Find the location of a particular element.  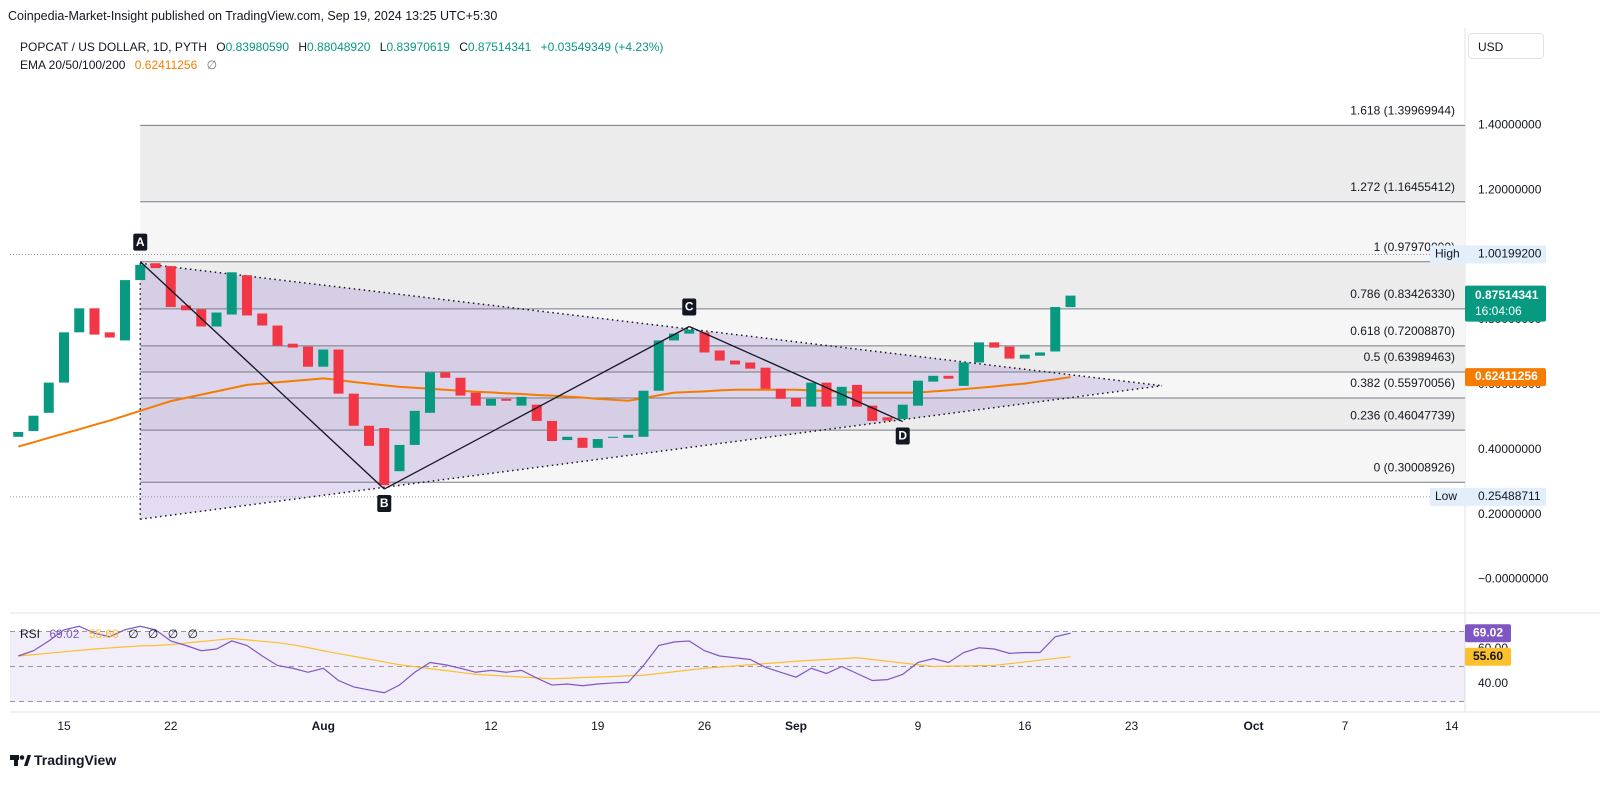

currency-button: USD is located at coordinates (1506, 46).